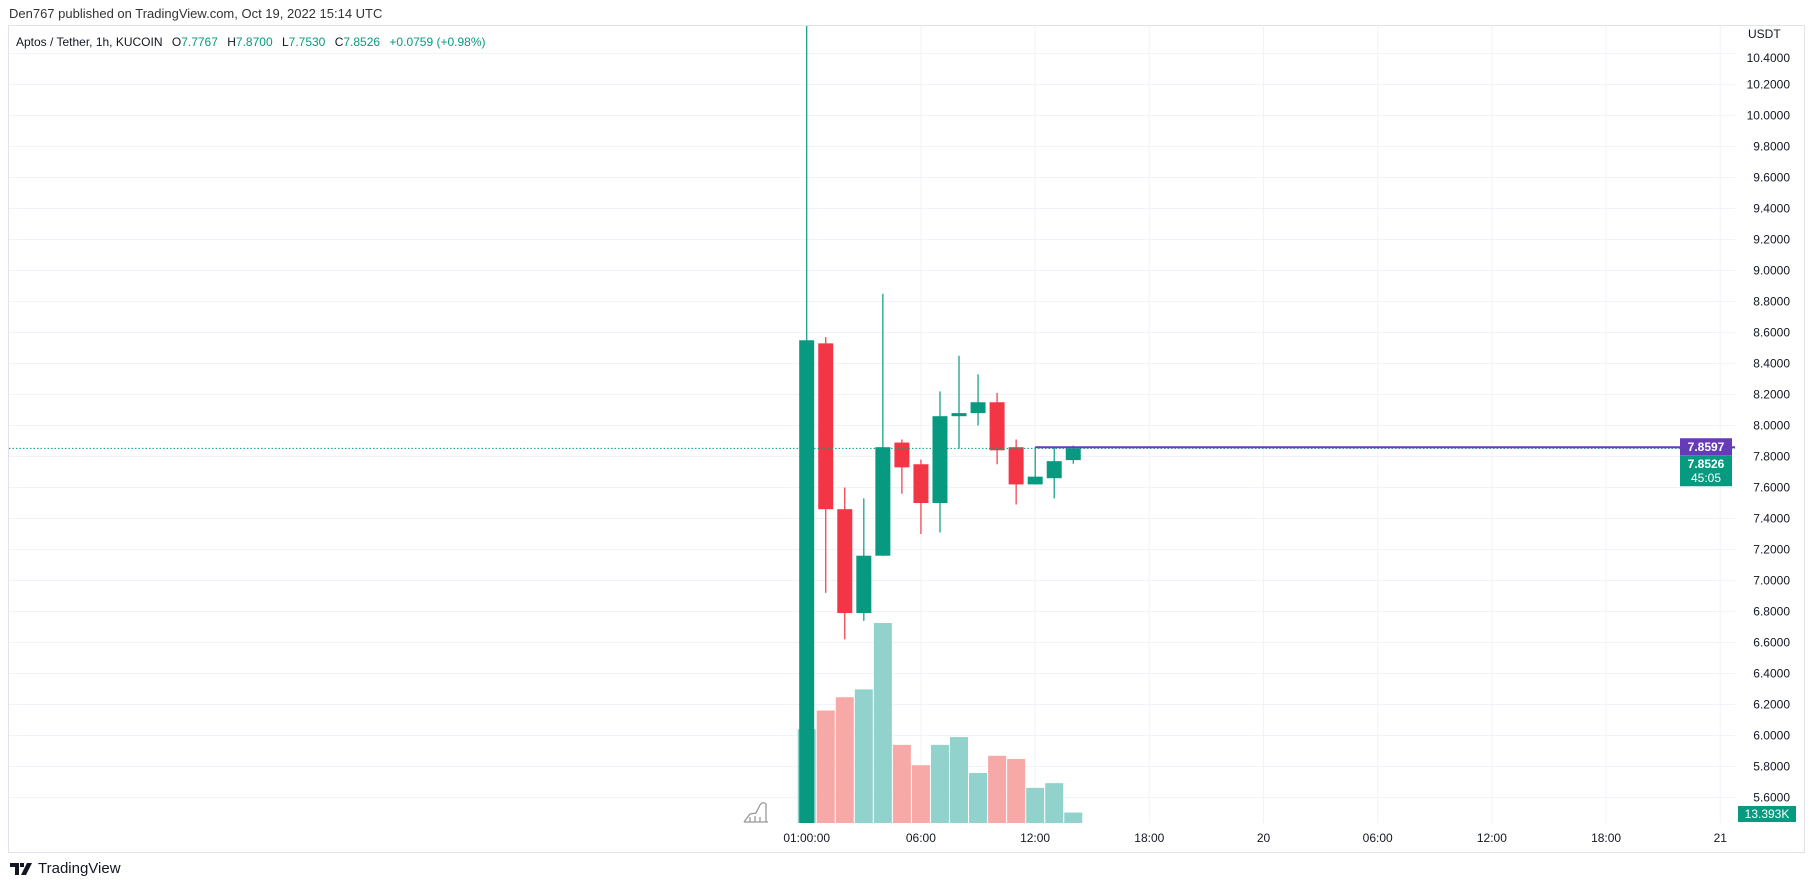 The height and width of the screenshot is (886, 1814). Describe the element at coordinates (89, 42) in the screenshot. I see `symbol-title: Aptos / Tether, 1h, KUCOIN` at that location.